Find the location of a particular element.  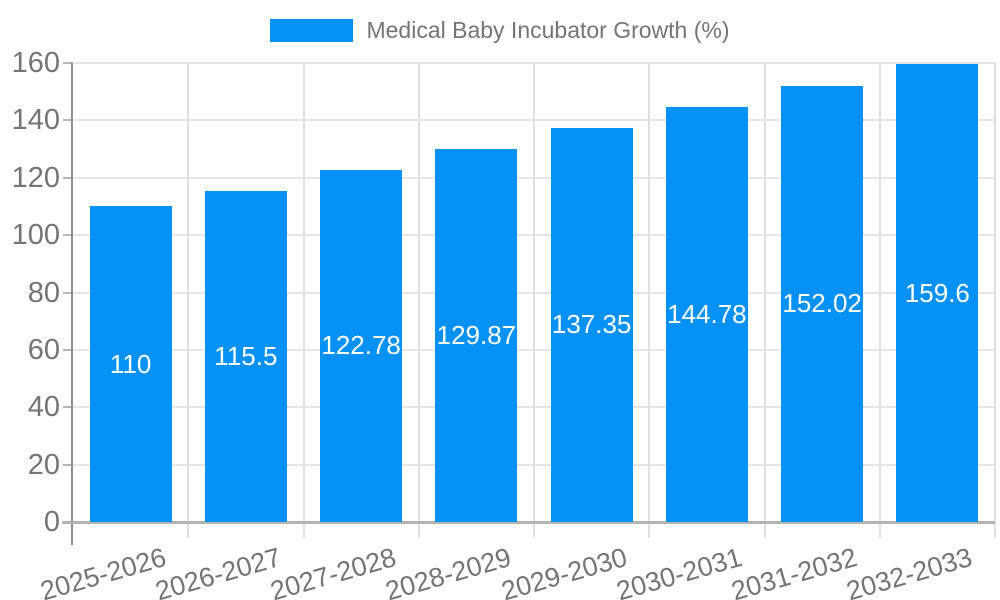

bar: 129.87 is located at coordinates (476, 335).